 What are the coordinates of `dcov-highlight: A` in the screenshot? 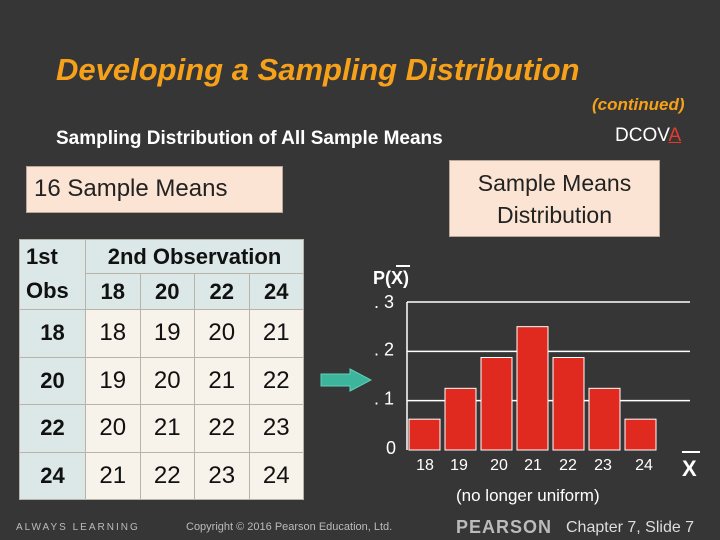 It's located at (675, 135).